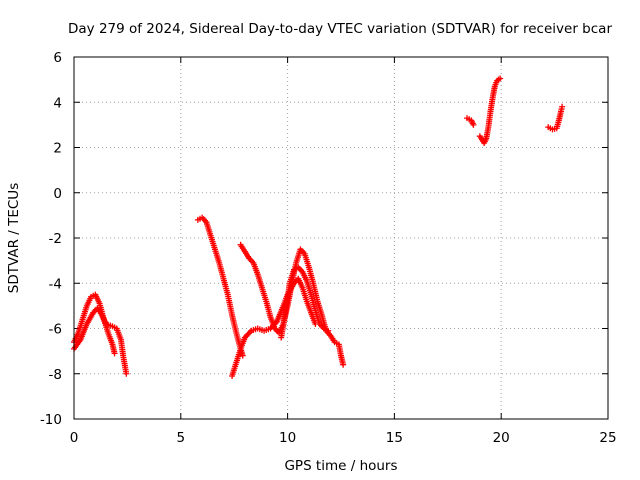 This screenshot has height=480, width=640. What do you see at coordinates (220, 286) in the screenshot?
I see `series-arc-2a` at bounding box center [220, 286].